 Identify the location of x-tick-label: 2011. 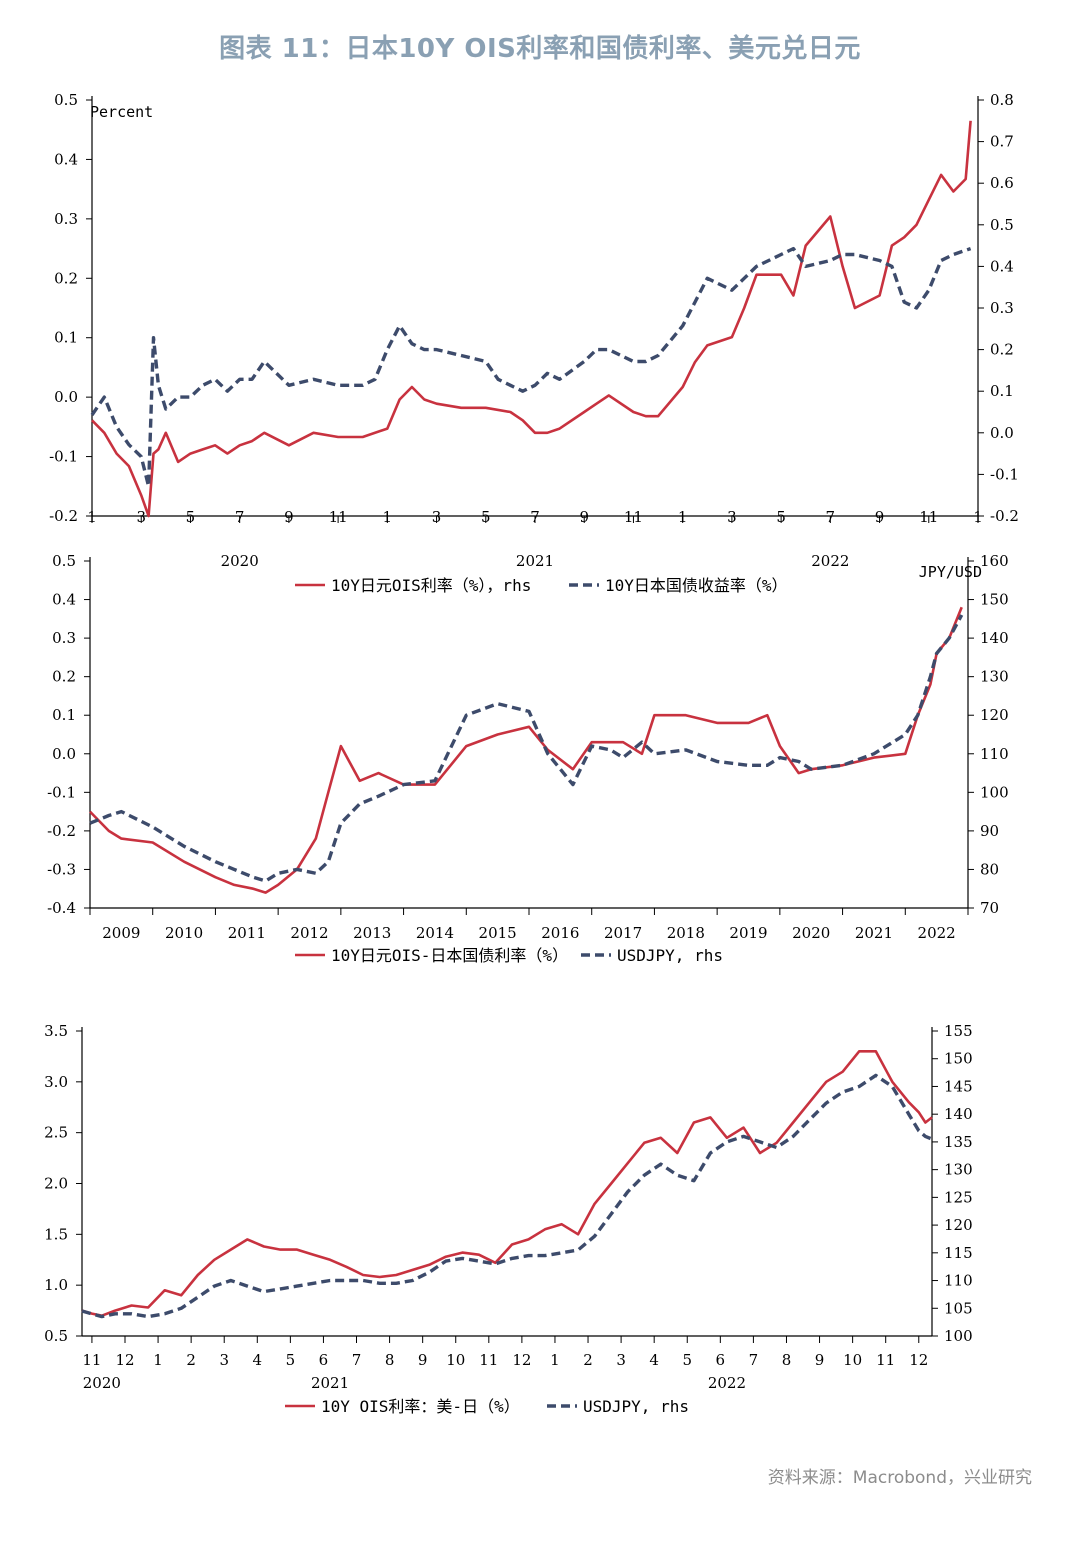
(247, 933).